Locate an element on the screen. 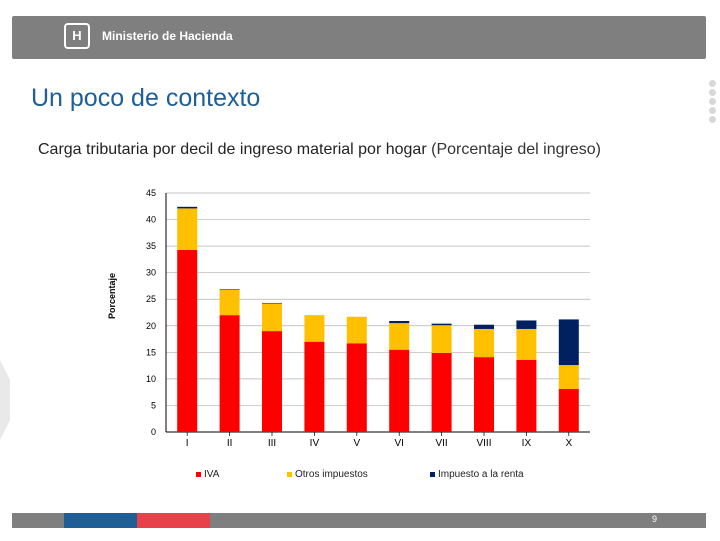  logo-glyph: H is located at coordinates (77, 35).